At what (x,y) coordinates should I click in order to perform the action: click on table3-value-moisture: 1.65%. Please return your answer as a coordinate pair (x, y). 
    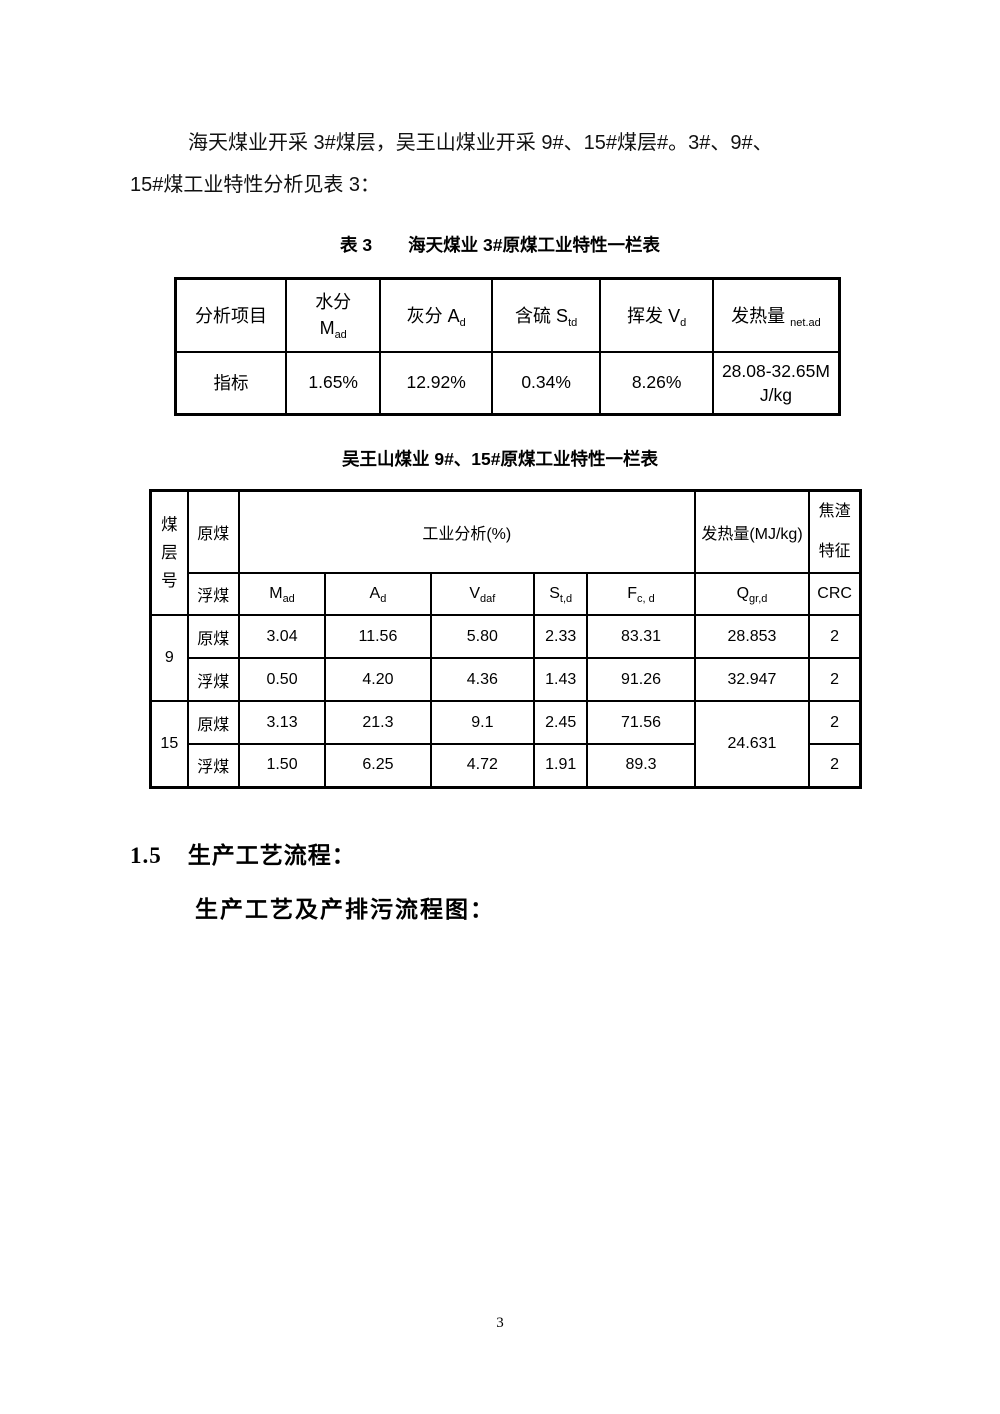
    Looking at the image, I should click on (333, 383).